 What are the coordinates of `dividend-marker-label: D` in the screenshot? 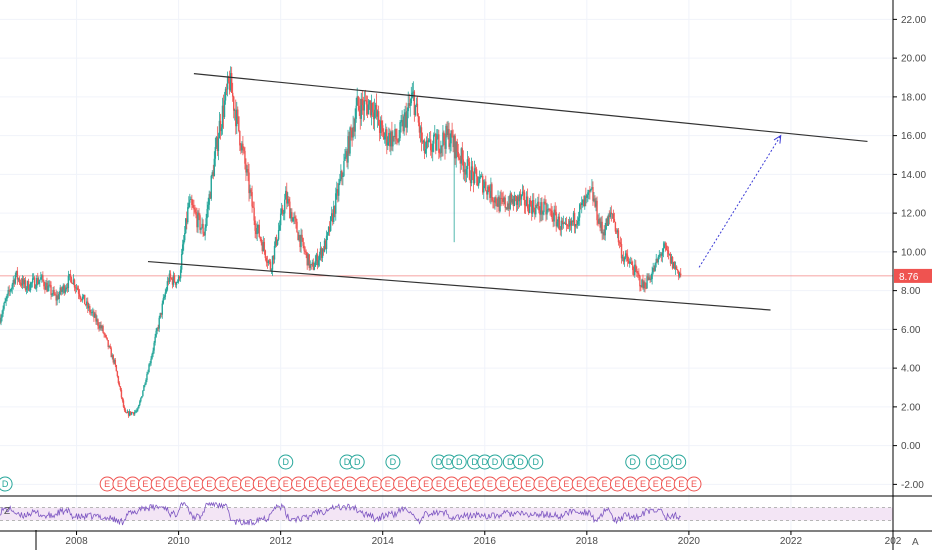 It's located at (678, 462).